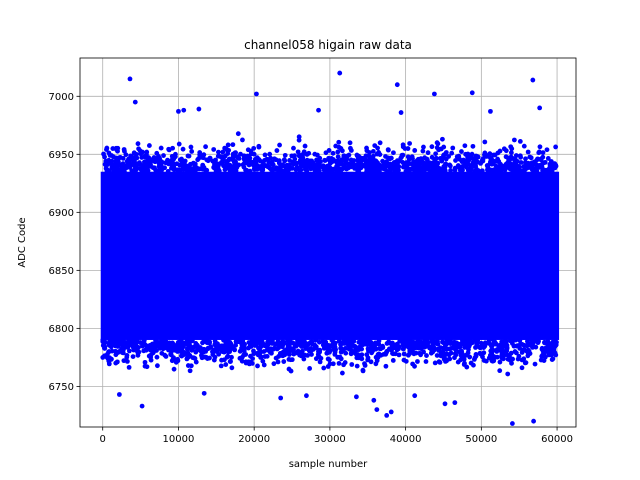 This screenshot has width=640, height=480. What do you see at coordinates (103, 439) in the screenshot?
I see `x-tick-label: 0` at bounding box center [103, 439].